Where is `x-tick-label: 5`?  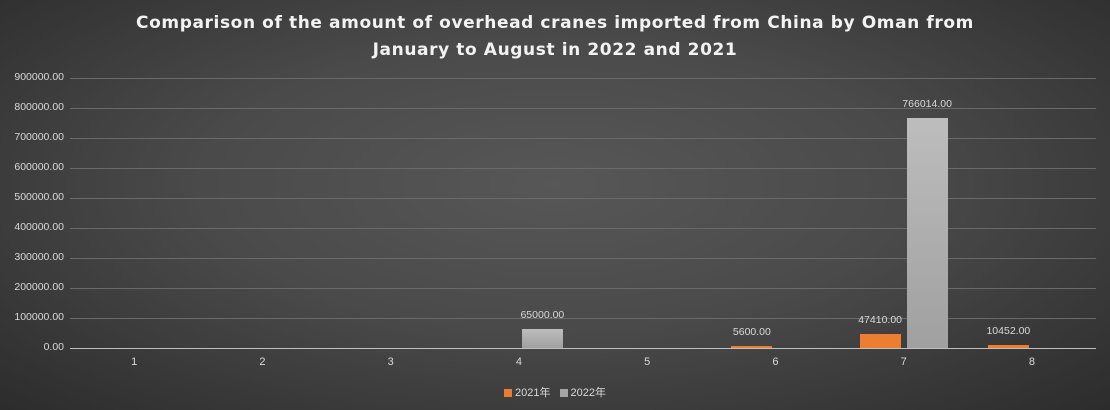 x-tick-label: 5 is located at coordinates (647, 362).